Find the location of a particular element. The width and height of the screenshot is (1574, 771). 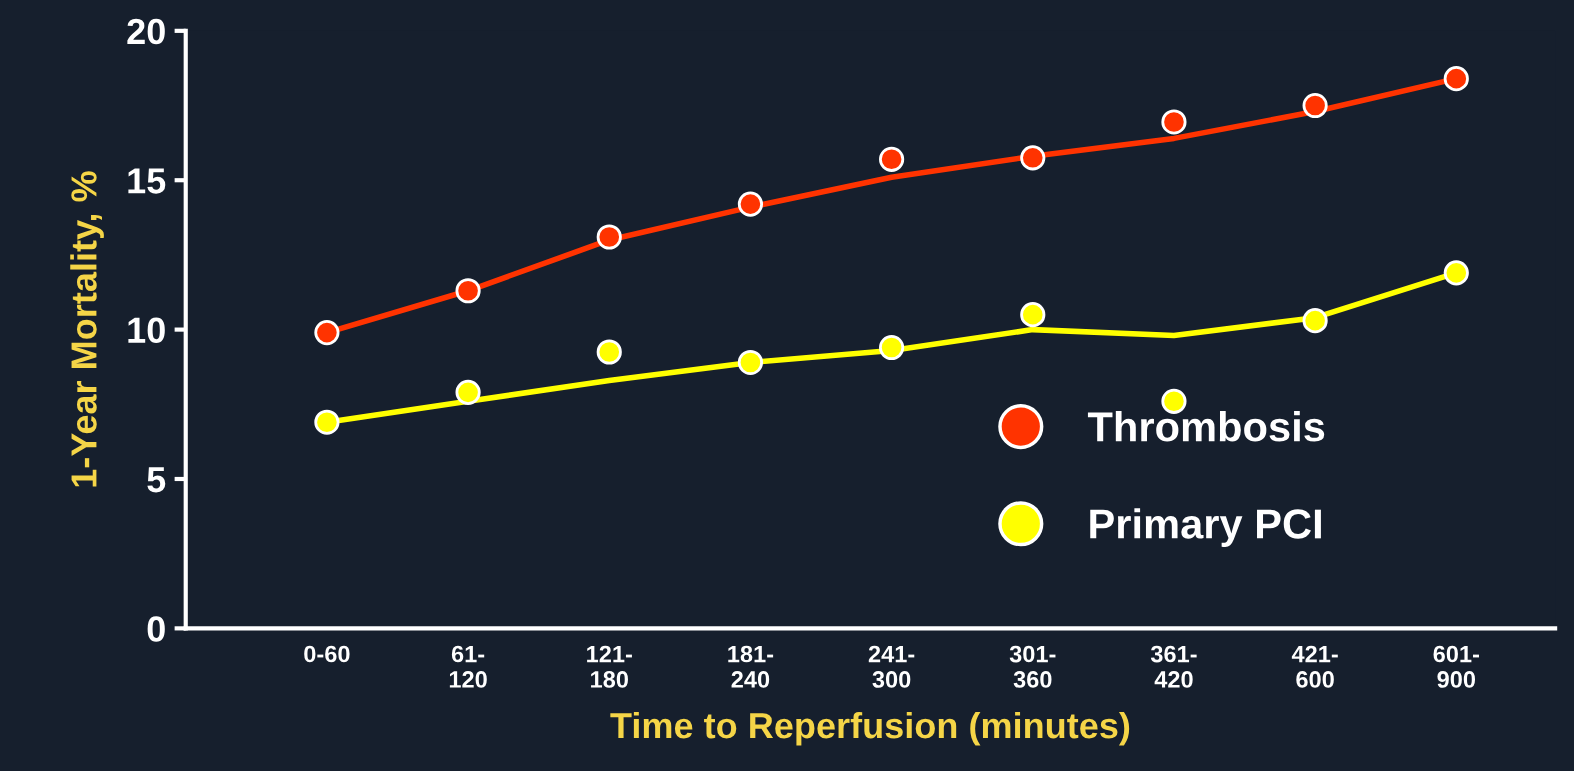

y-tick-label: 0 is located at coordinates (156, 629).